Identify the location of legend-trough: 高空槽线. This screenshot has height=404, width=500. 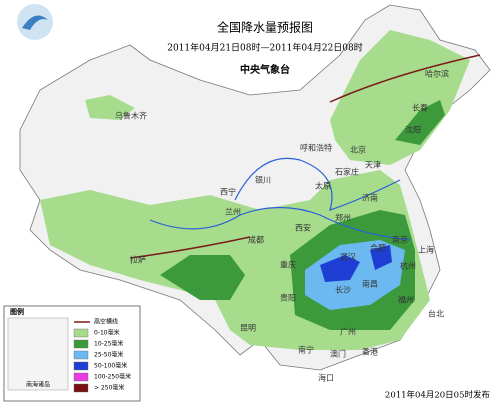
(106, 322).